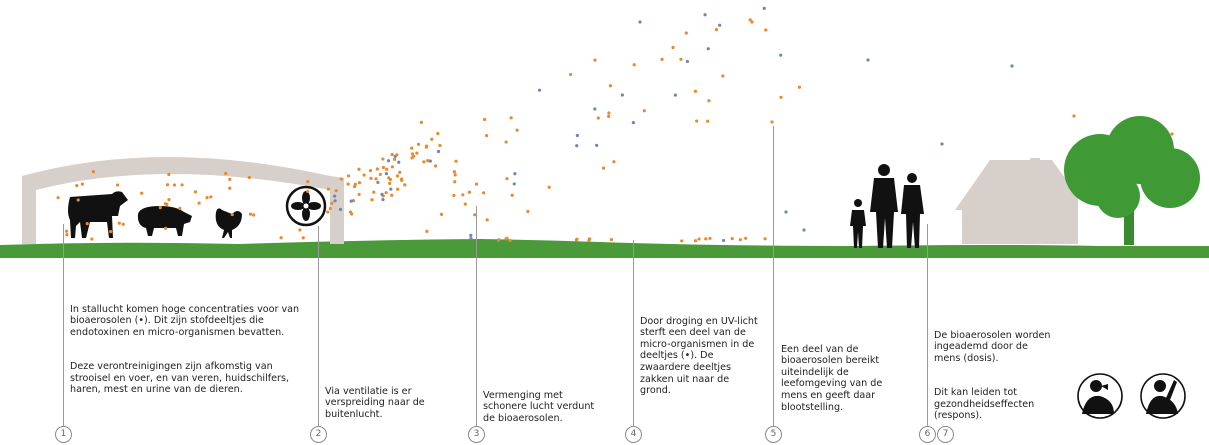  Describe the element at coordinates (887, 206) in the screenshot. I see `family-silhouette-icon` at that location.